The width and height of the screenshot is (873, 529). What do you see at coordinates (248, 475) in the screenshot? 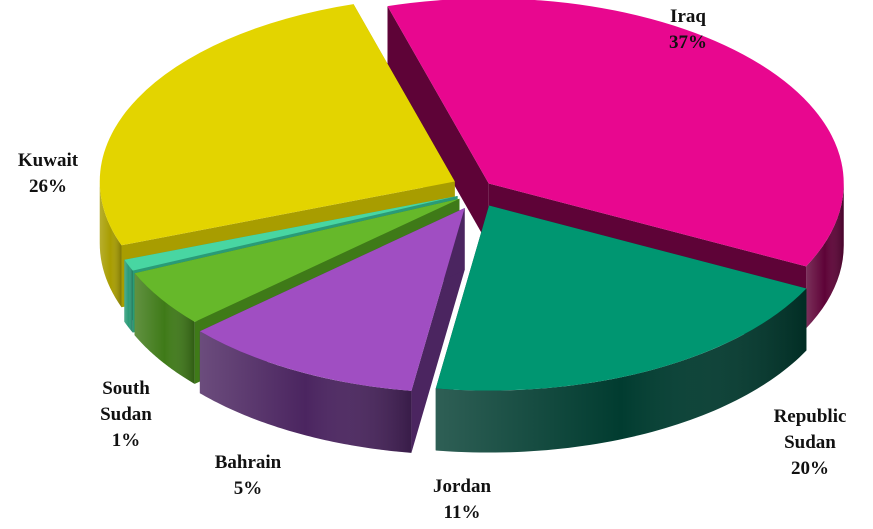
I see `slice-label-bahrain: Bahrain 5%` at bounding box center [248, 475].